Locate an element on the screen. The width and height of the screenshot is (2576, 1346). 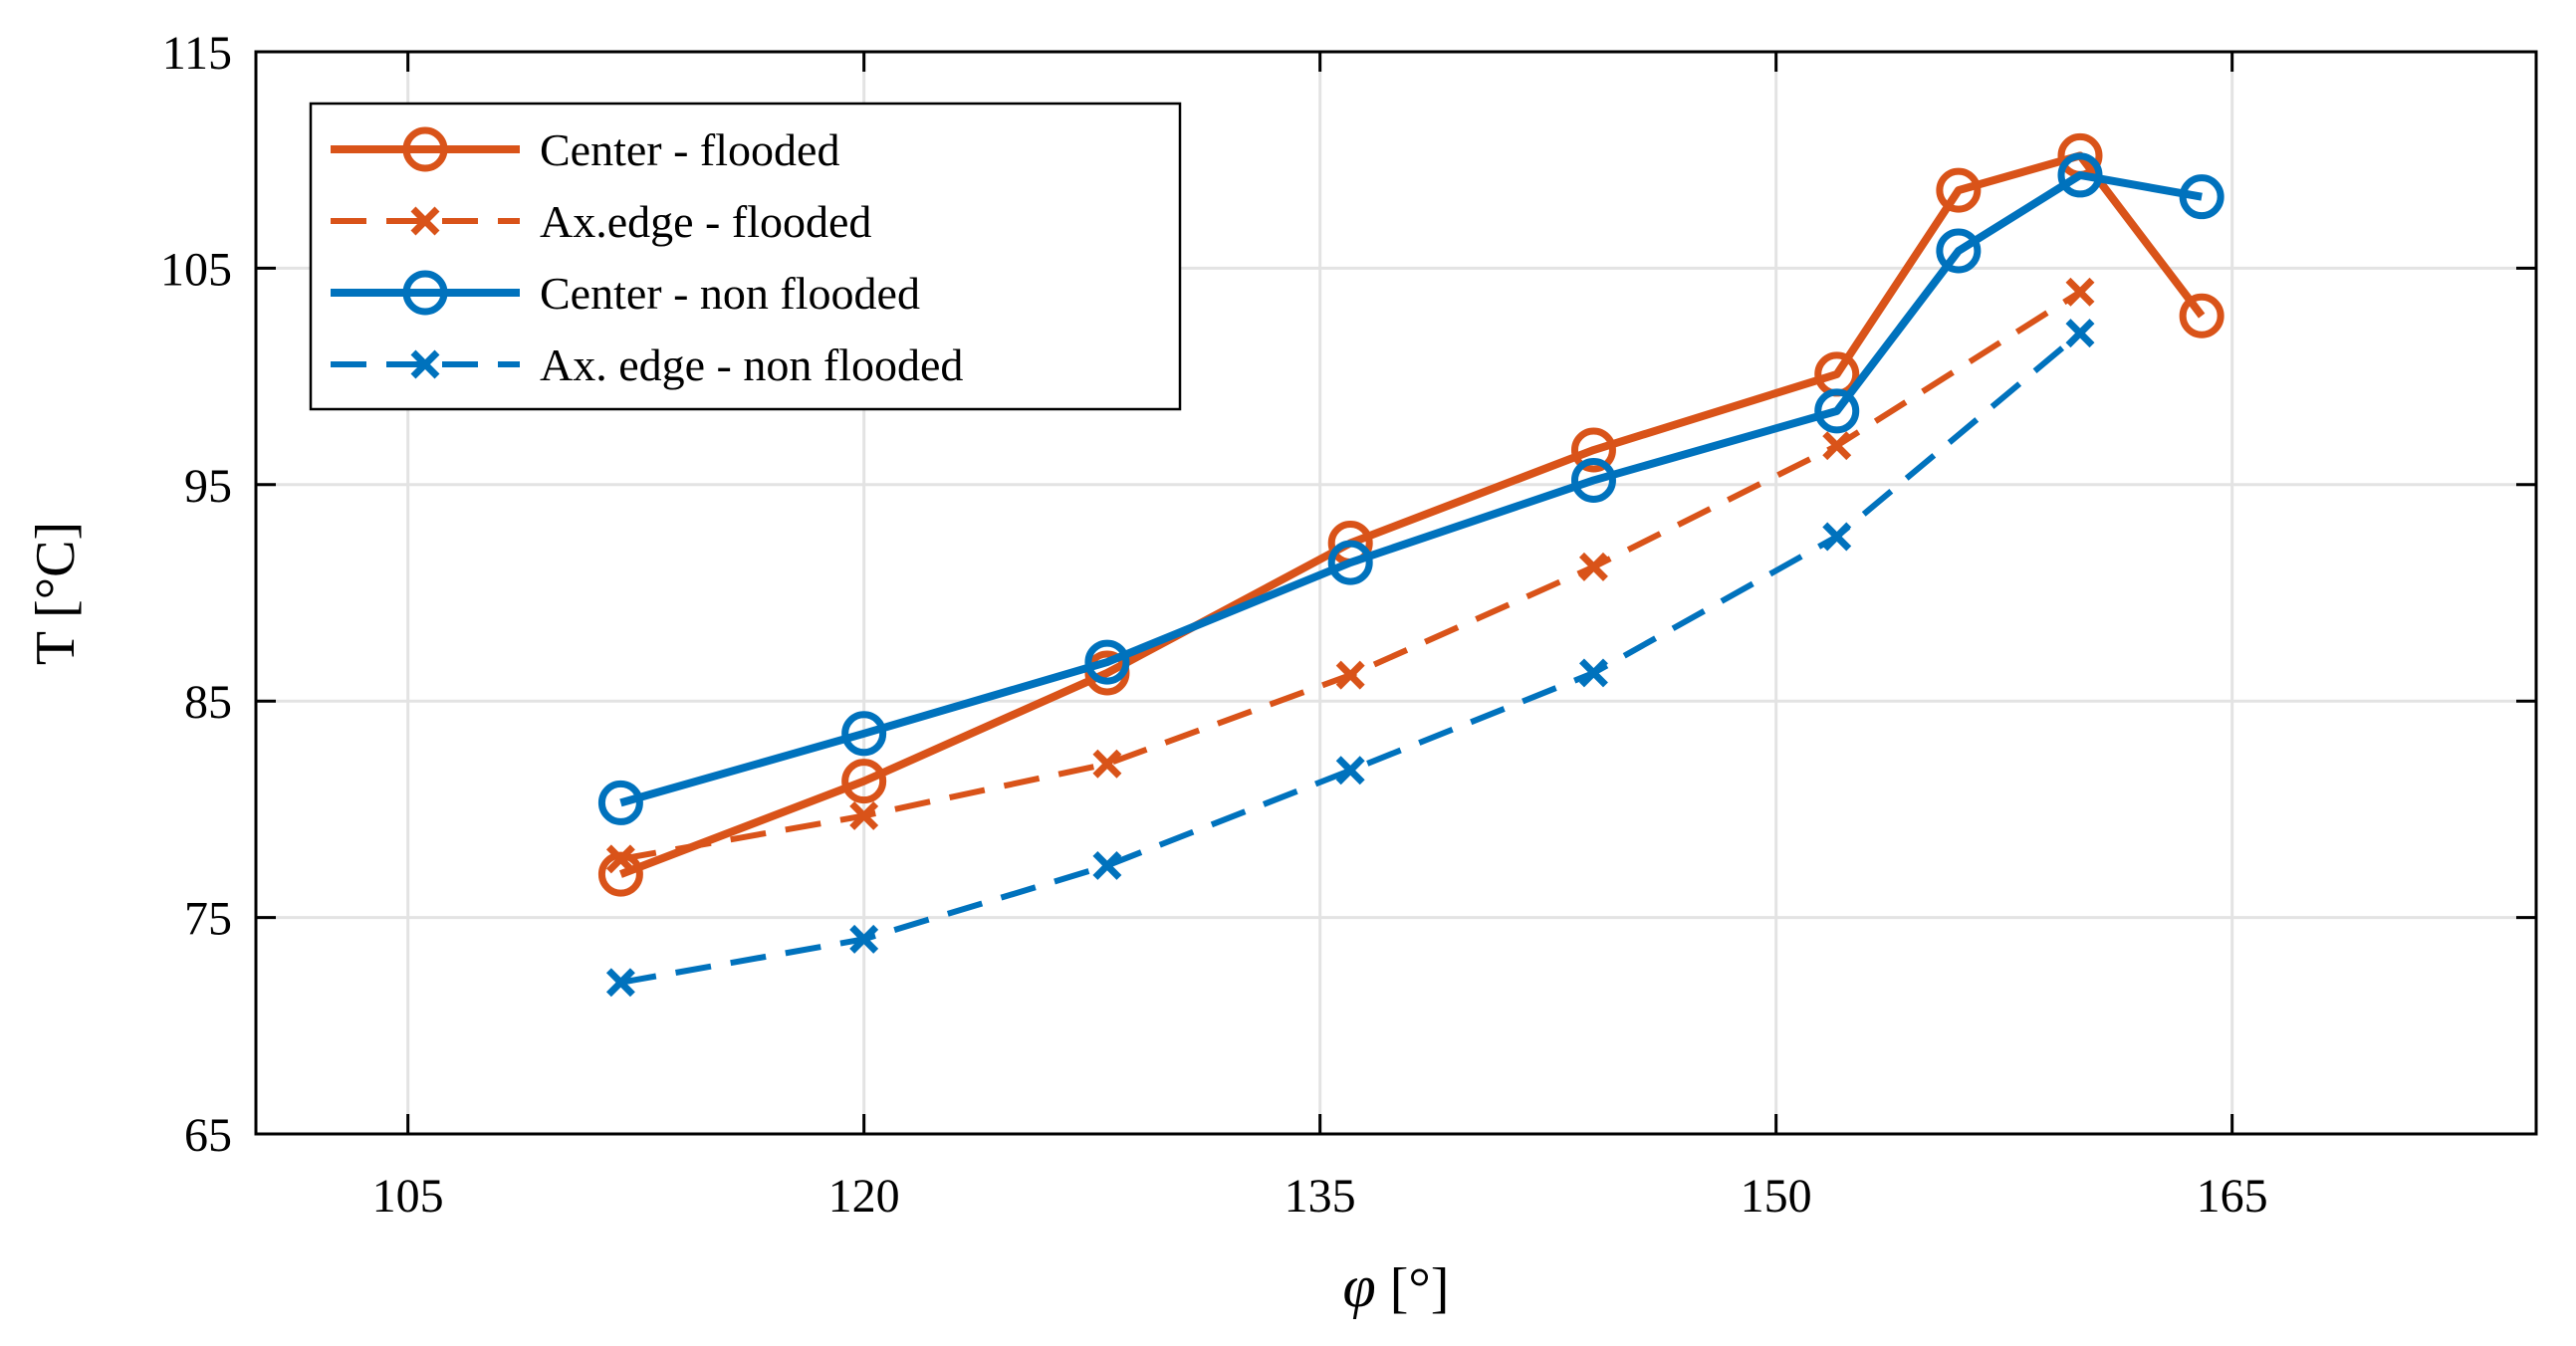
x-axis-label: φ [°] is located at coordinates (1396, 1286).